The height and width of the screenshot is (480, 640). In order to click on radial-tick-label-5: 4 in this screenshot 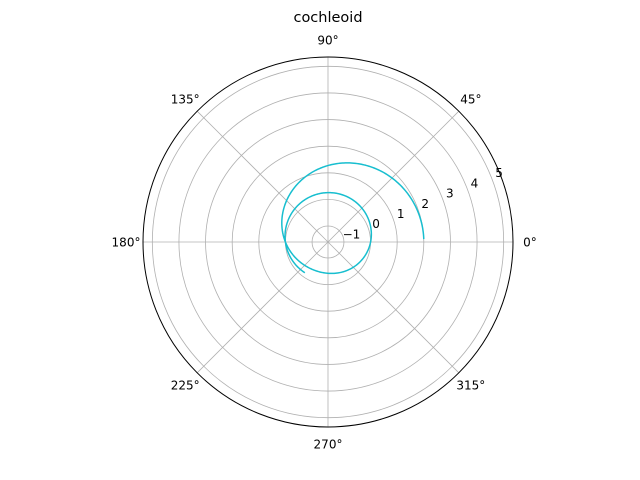, I will do `click(475, 183)`.